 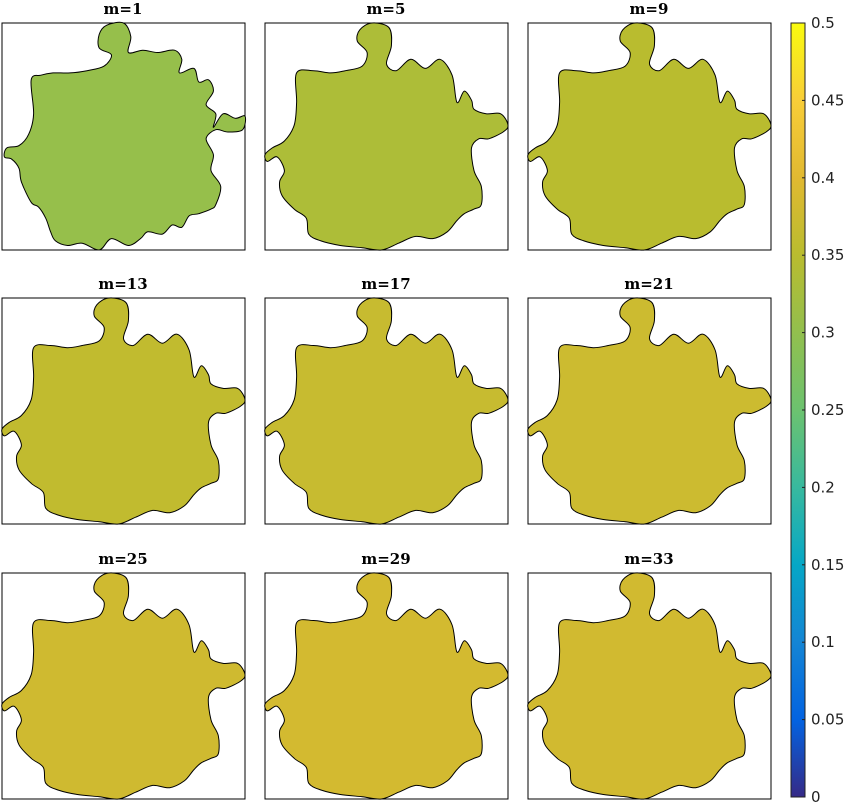 I want to click on panel-3: m=9, so click(x=649, y=125).